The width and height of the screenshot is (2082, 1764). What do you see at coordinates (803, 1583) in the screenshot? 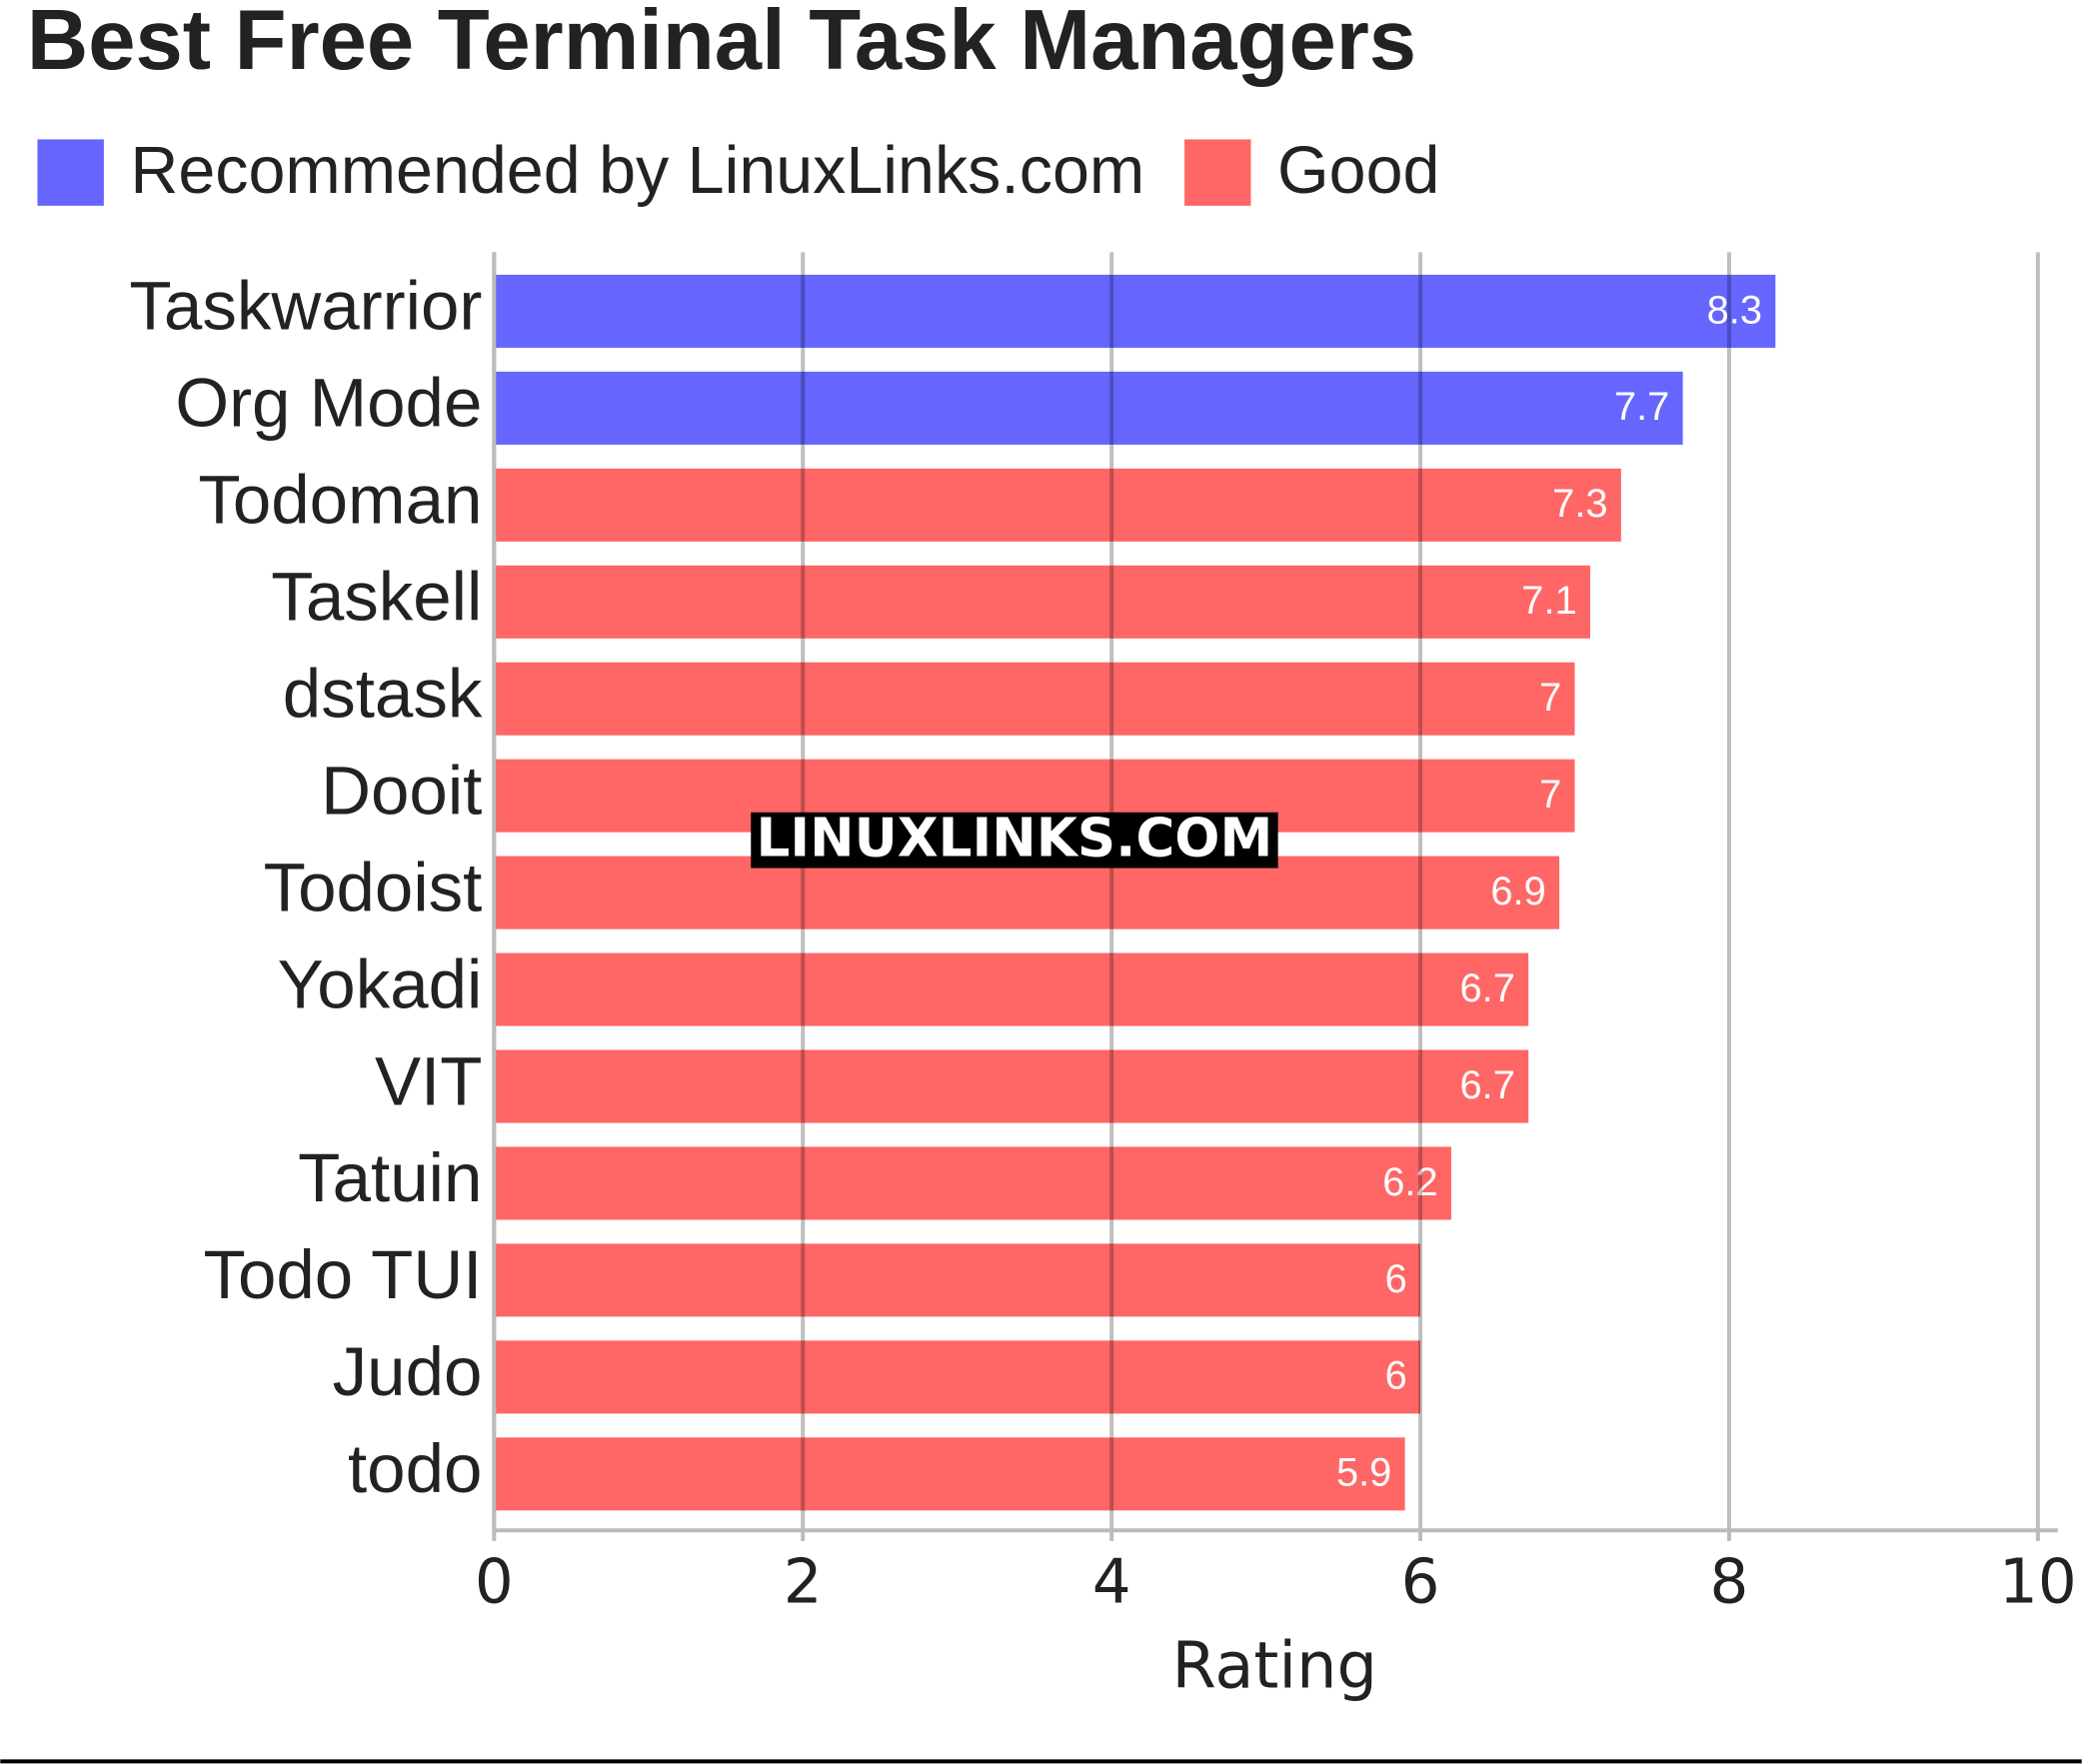
I see `x-tick-label: 2` at bounding box center [803, 1583].